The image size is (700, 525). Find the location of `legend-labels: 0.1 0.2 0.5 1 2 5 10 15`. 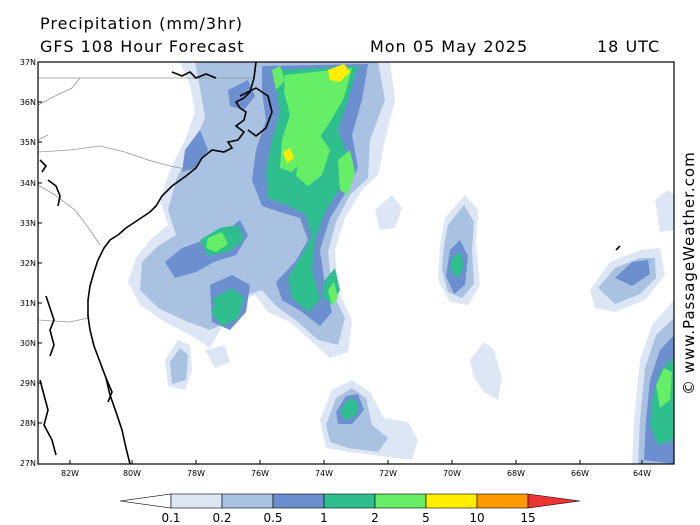

legend-labels: 0.1 0.2 0.5 1 2 5 10 15 is located at coordinates (348, 518).